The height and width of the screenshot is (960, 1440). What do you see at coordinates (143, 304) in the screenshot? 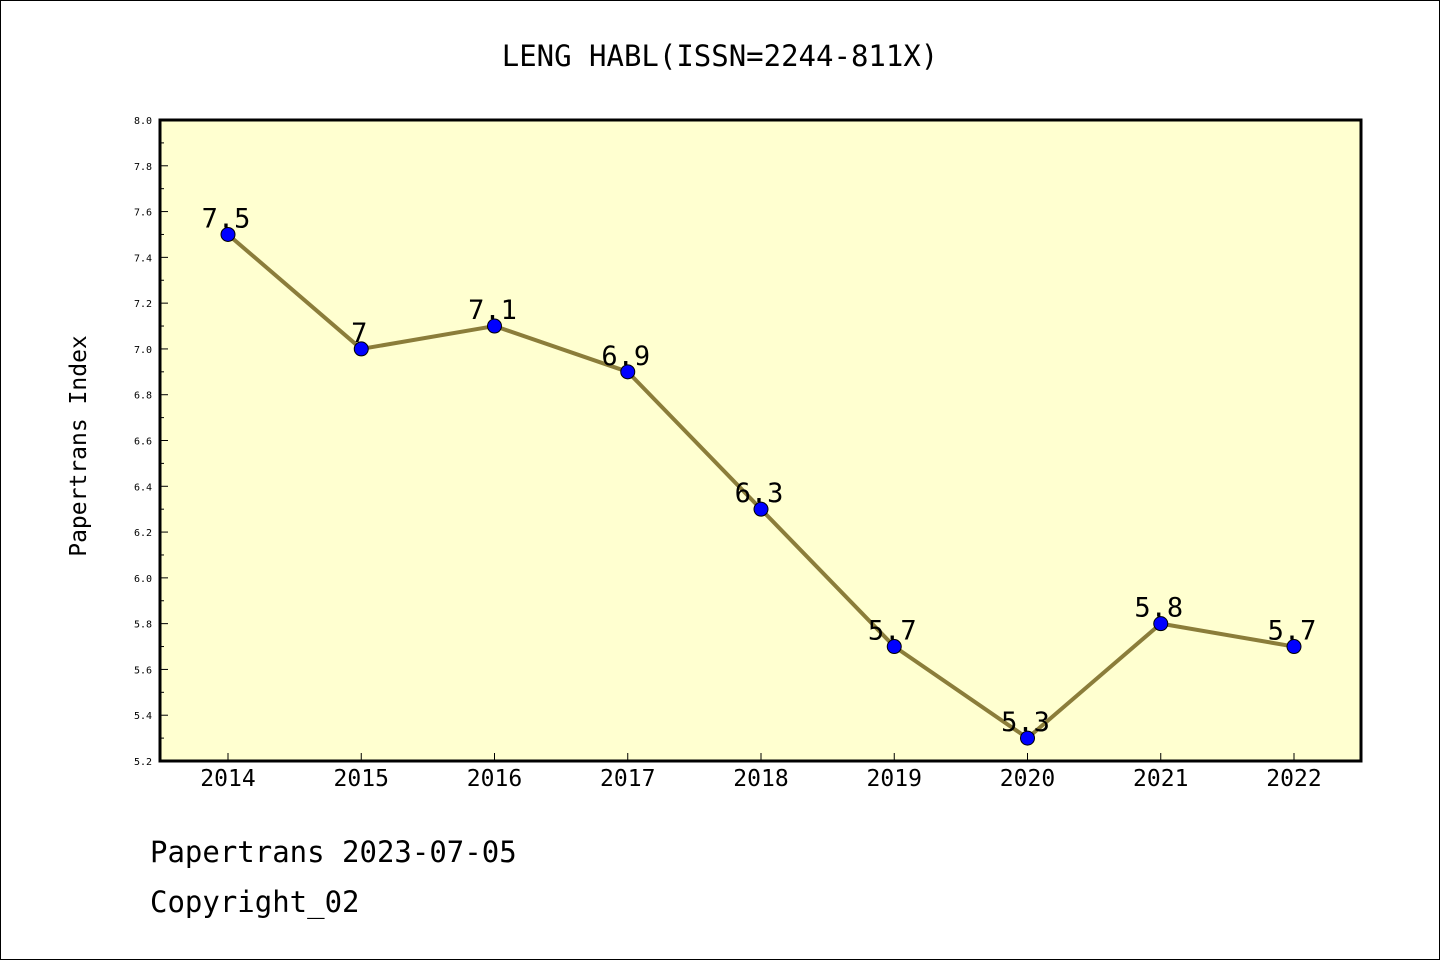
I see `y-tick-label: 7.2` at bounding box center [143, 304].